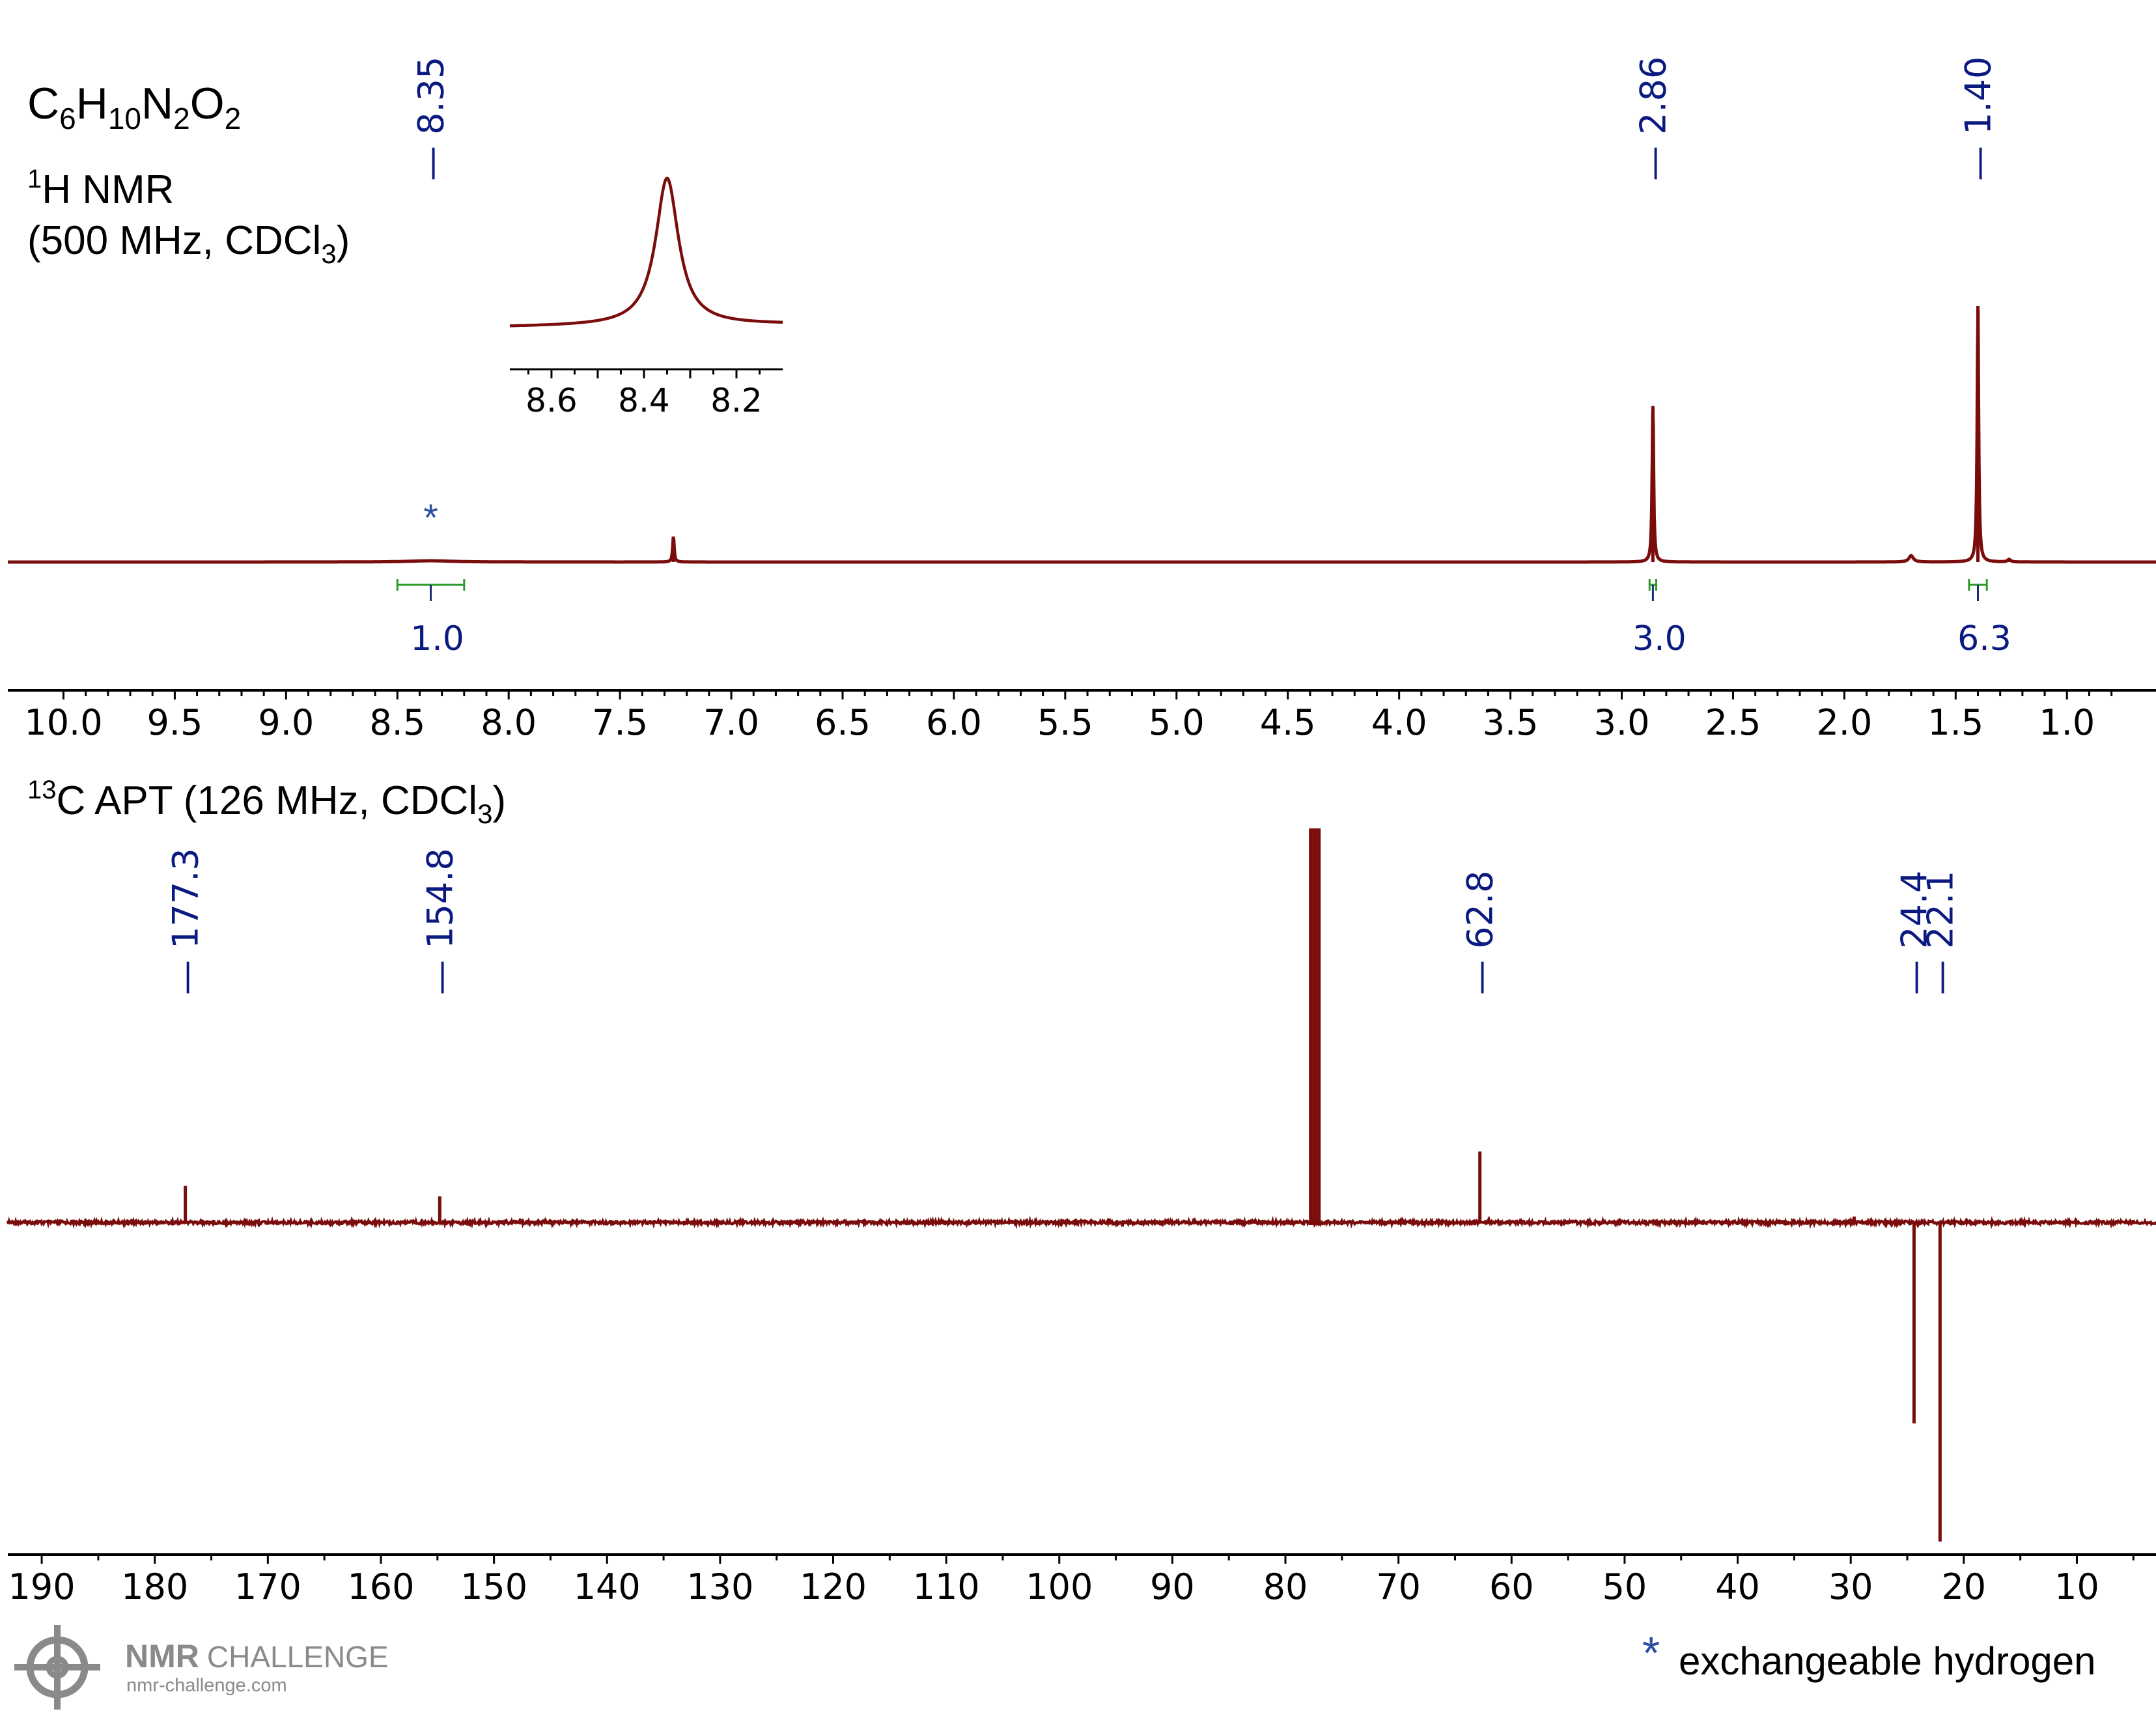  Describe the element at coordinates (1653, 119) in the screenshot. I see `h1-peak-label: — 2.86` at that location.